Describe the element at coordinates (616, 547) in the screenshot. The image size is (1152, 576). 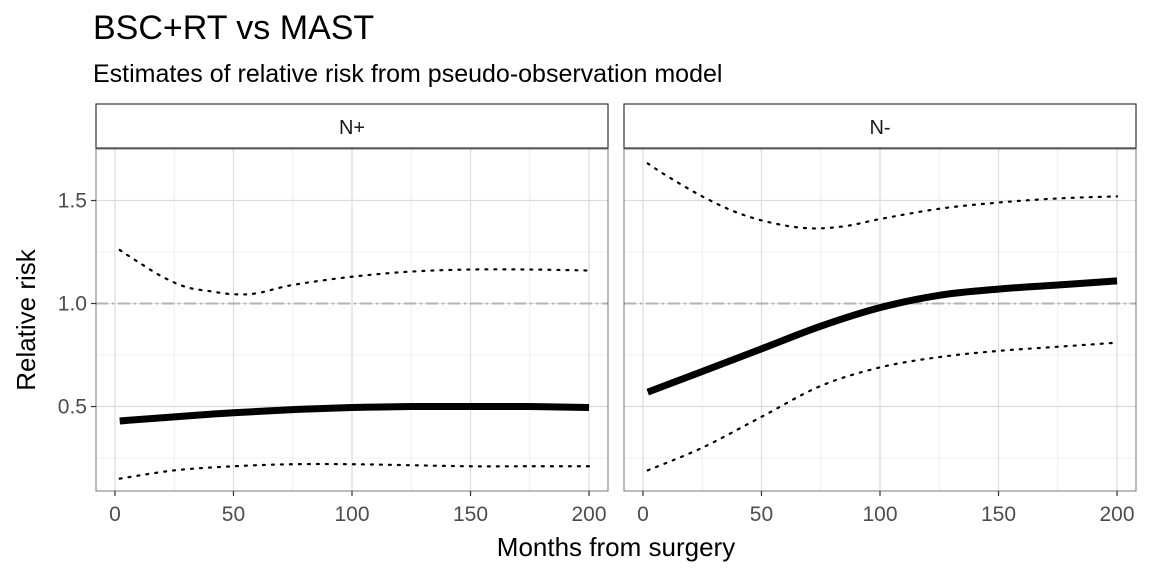
I see `x-axis-title: Months from surgery` at that location.